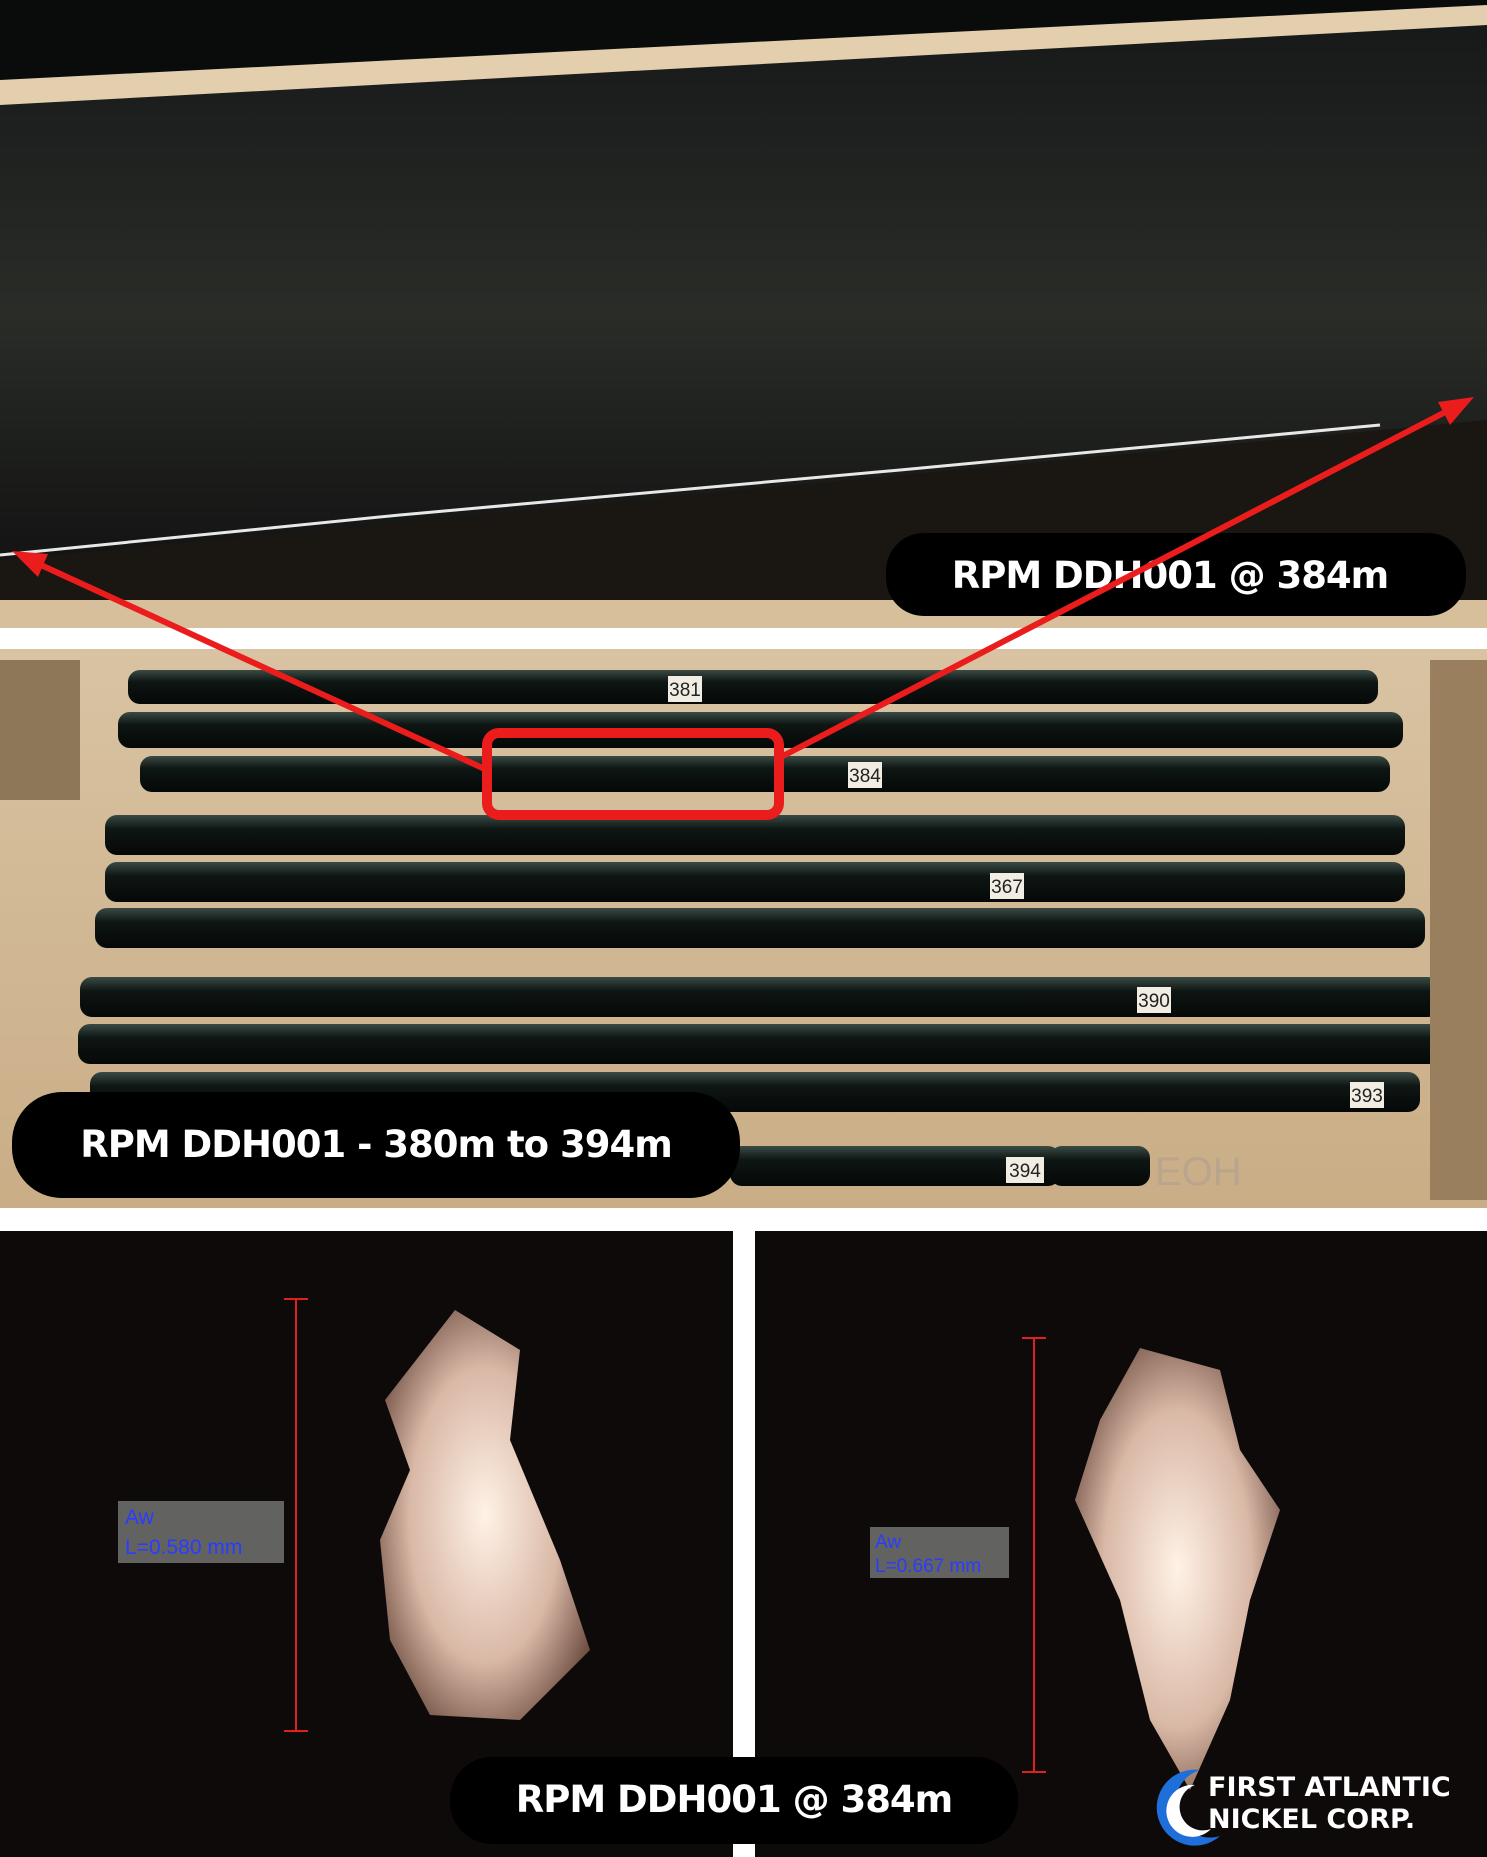 This screenshot has width=1487, height=1857. Describe the element at coordinates (928, 1566) in the screenshot. I see `measurement: L=0.667 mm` at that location.